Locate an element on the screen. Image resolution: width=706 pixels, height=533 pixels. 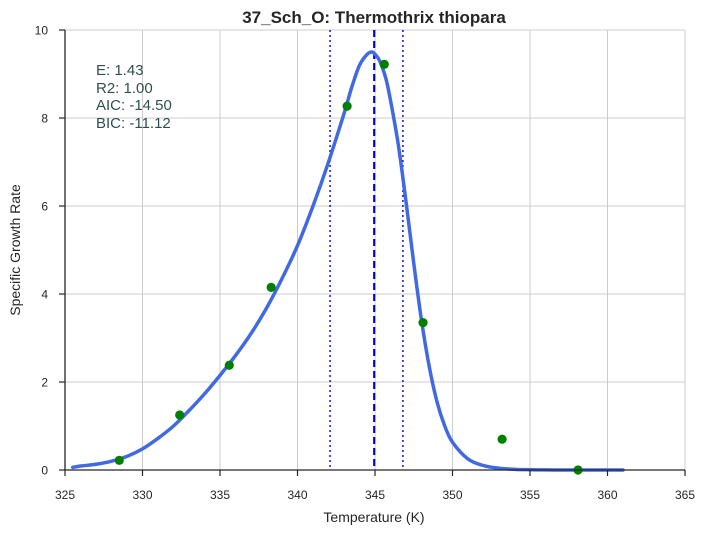
x-tick-label: 345 is located at coordinates (375, 495).